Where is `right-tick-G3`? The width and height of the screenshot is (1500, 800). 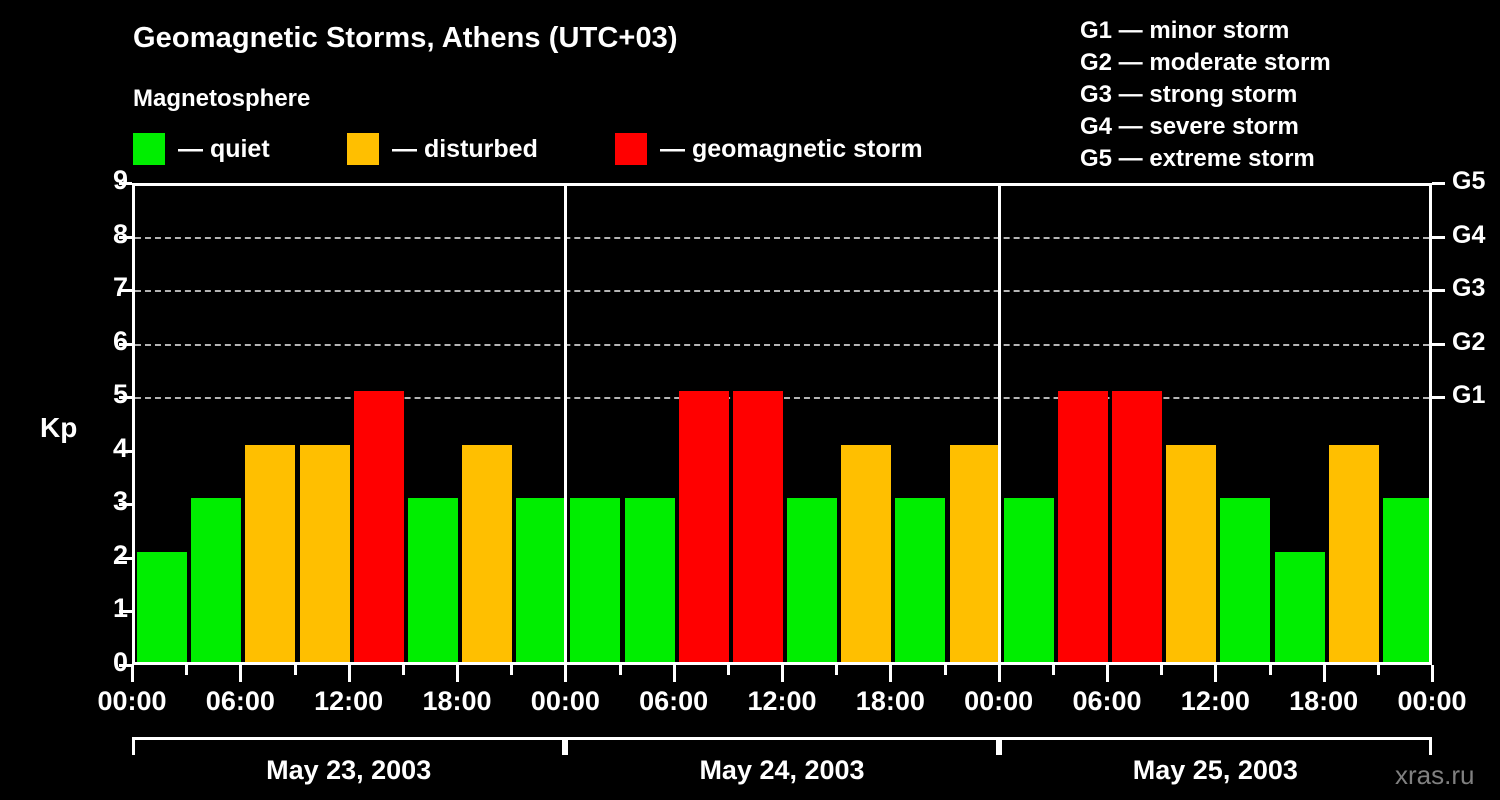 right-tick-G3 is located at coordinates (1438, 291).